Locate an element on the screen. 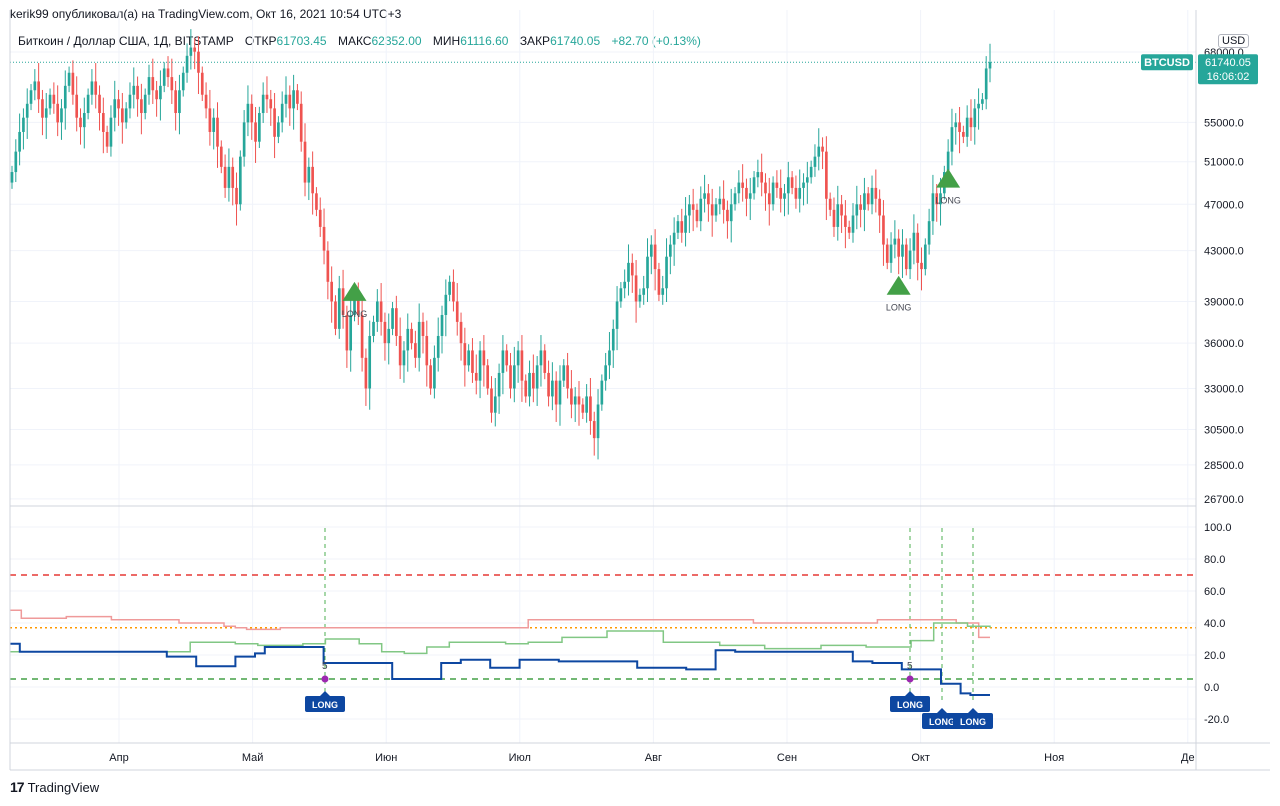  osc-tick-label: 40.0 is located at coordinates (1214, 624).